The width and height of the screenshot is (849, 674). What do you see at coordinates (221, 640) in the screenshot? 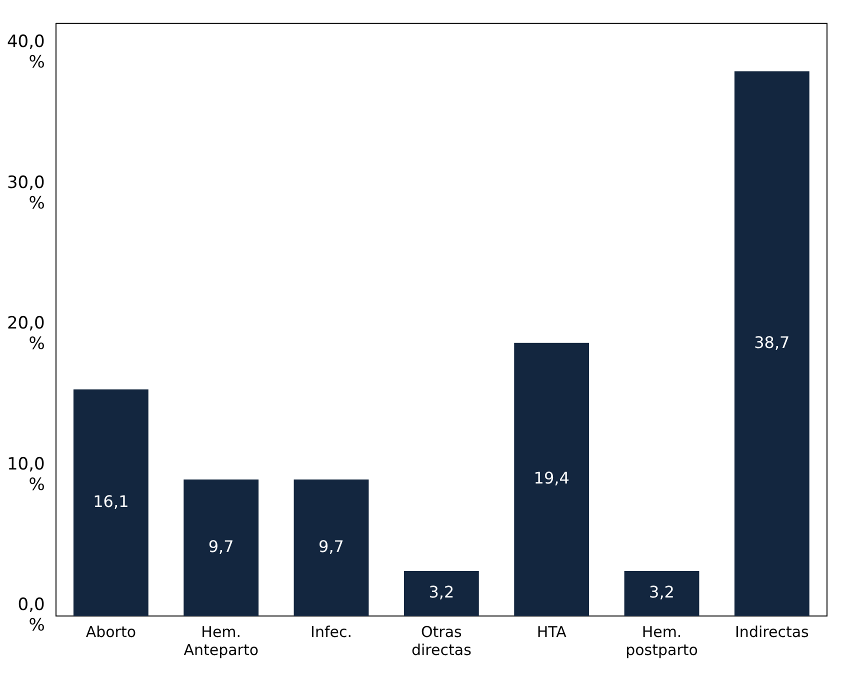
I see `x-tick-label: Hem. Anteparto` at bounding box center [221, 640].